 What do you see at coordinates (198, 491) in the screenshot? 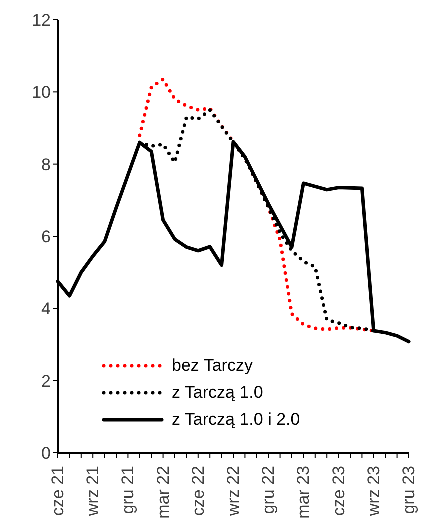
I see `x-tick-label: cze 22` at bounding box center [198, 491].